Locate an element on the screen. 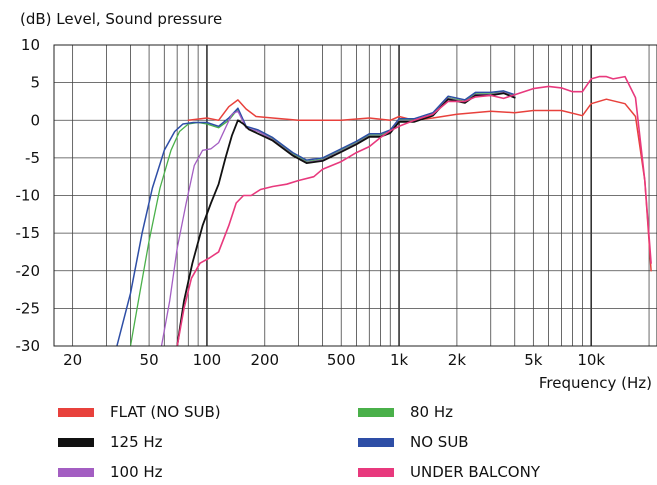 This screenshot has width=657, height=485. y-tick-label: -30 is located at coordinates (28, 346).